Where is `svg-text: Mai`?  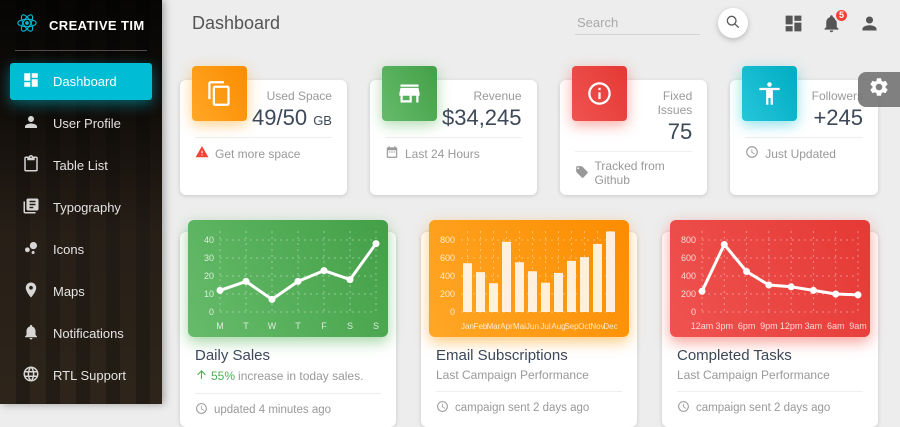
svg-text: Mai is located at coordinates (519, 326).